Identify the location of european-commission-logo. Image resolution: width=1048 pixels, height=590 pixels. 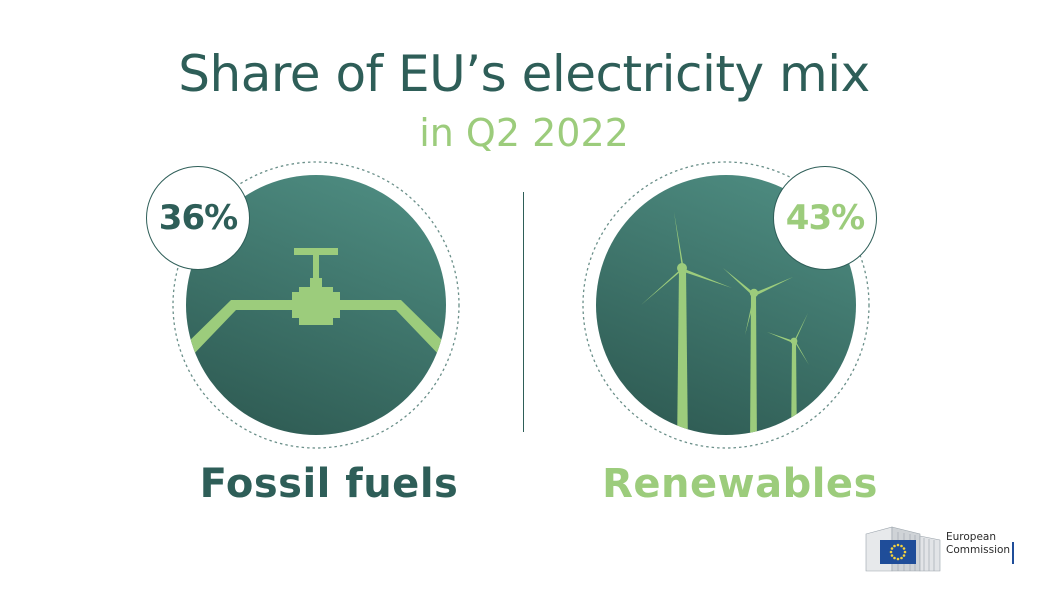
(903, 549).